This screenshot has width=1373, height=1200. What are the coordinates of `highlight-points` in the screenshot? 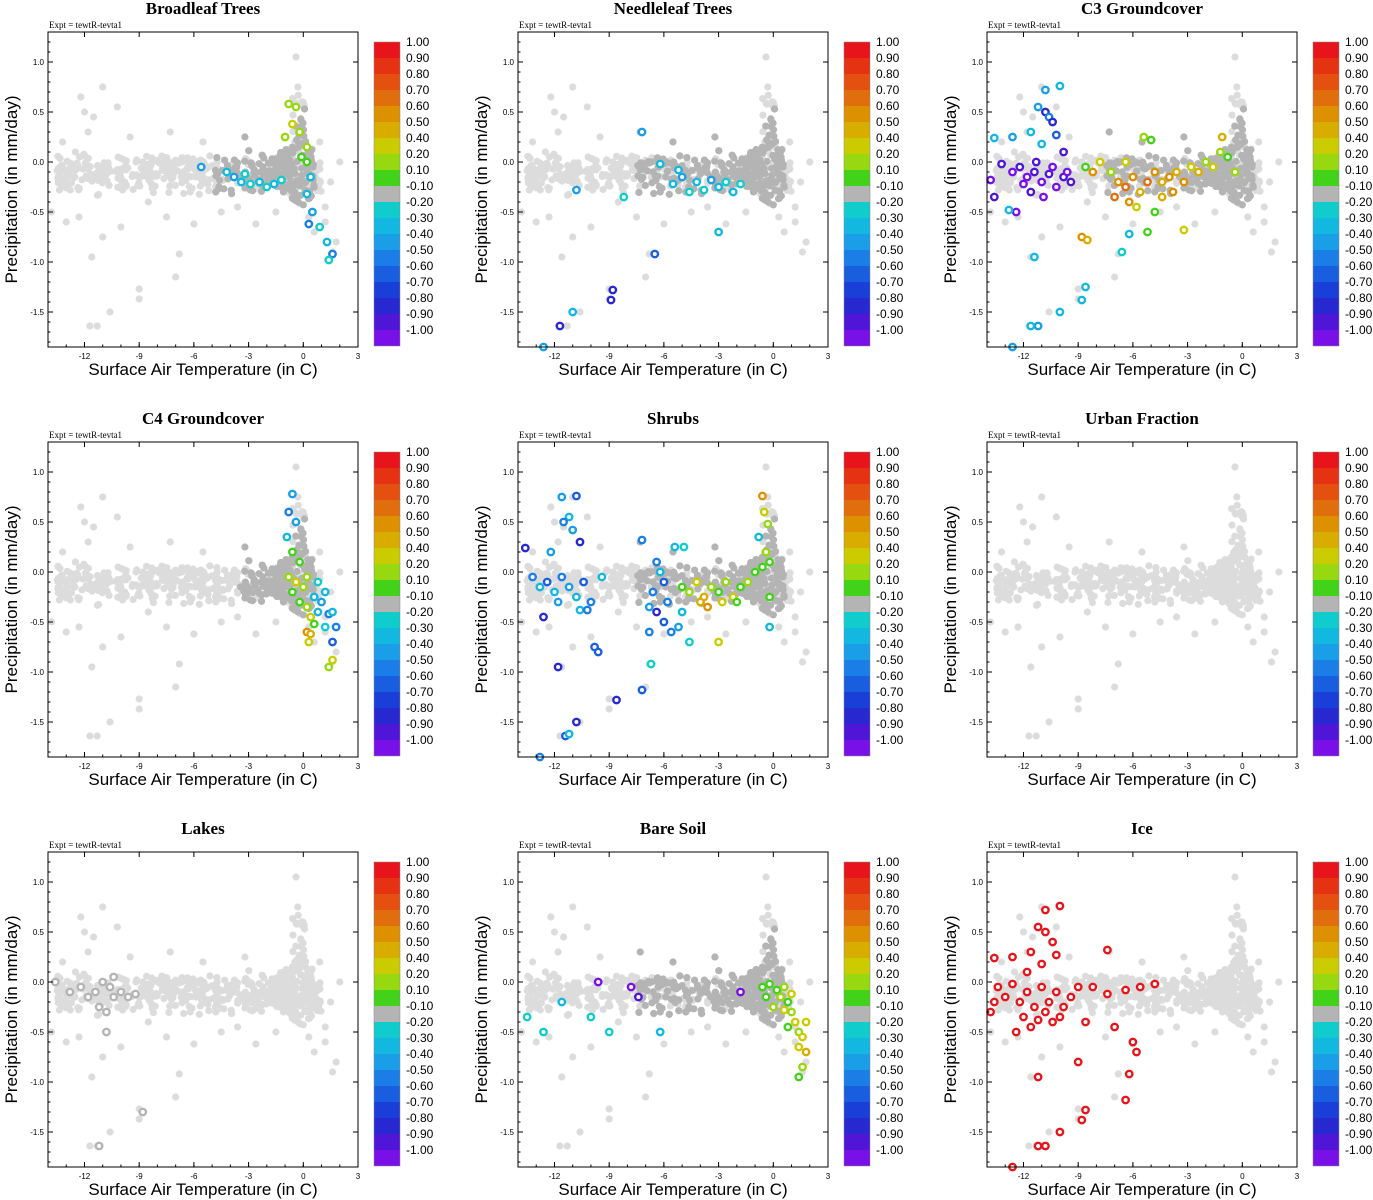 It's located at (266, 182).